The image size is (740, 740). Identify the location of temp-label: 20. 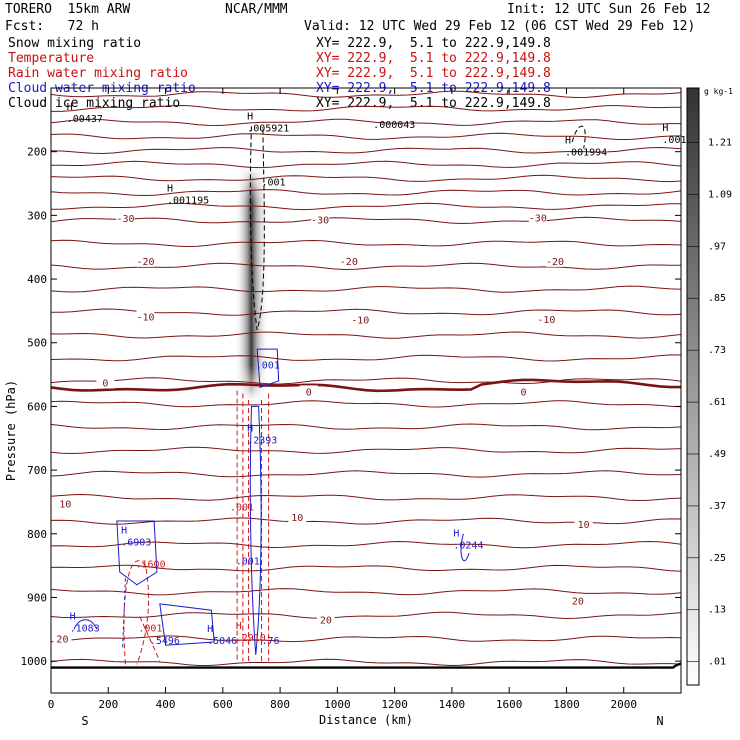
(326, 620).